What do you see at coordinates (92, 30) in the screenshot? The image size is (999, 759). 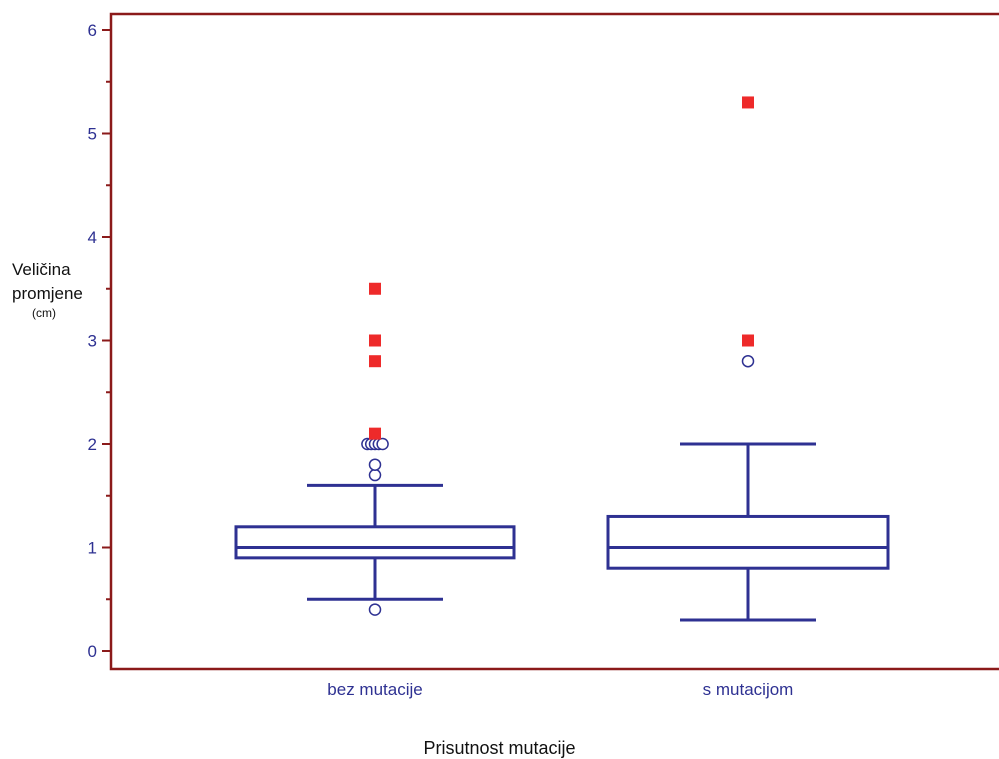 I see `y-tick-label: 6` at bounding box center [92, 30].